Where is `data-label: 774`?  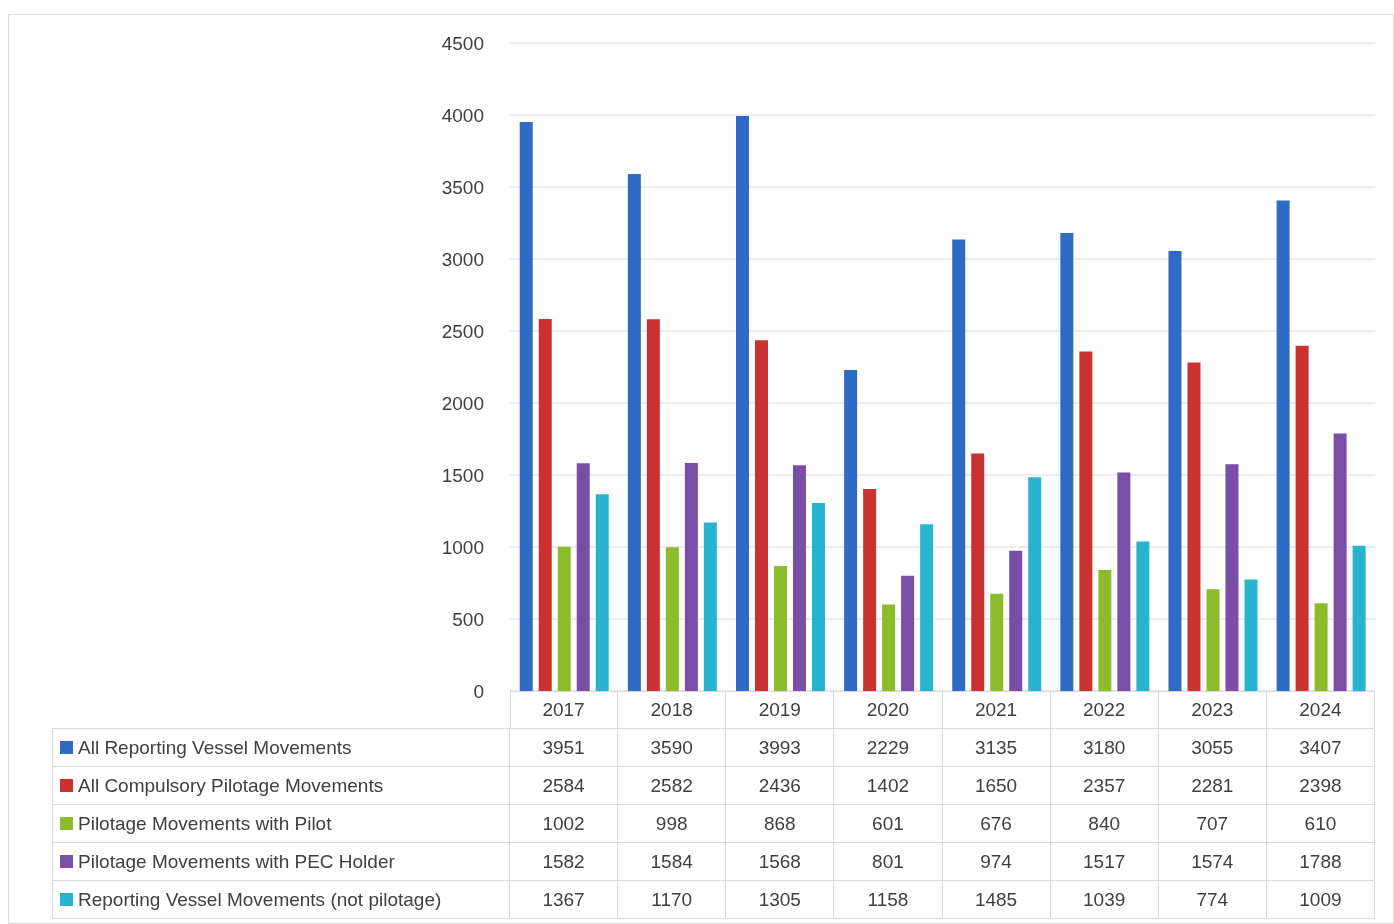 data-label: 774 is located at coordinates (1212, 900).